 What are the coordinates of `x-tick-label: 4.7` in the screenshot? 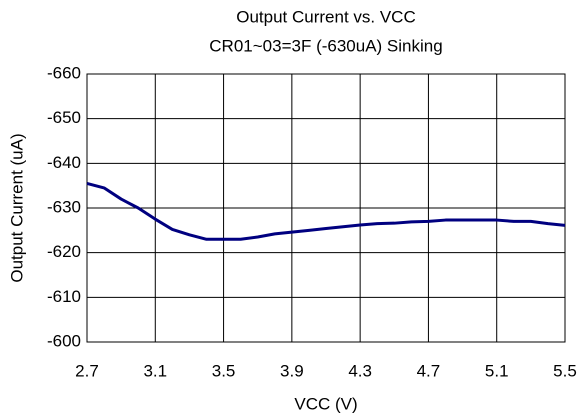 It's located at (429, 370).